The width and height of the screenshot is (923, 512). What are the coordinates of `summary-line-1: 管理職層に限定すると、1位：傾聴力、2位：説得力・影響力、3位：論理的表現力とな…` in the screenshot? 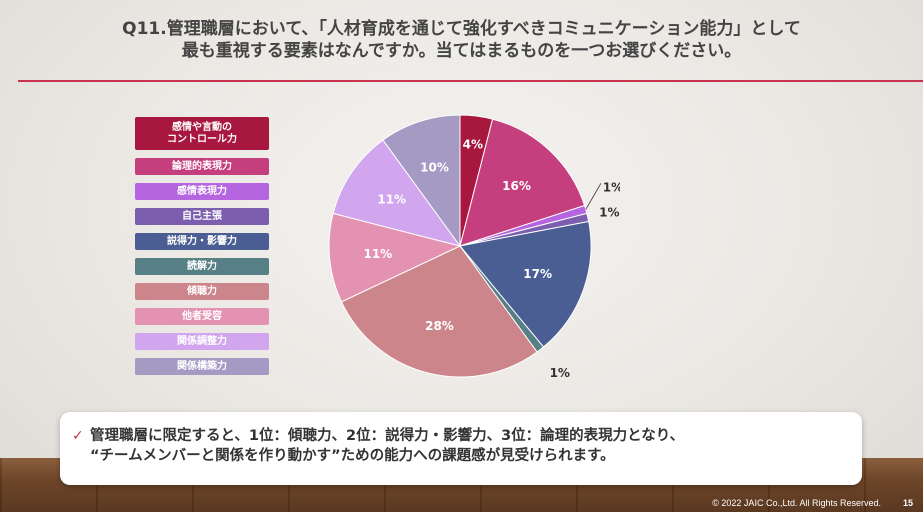 It's located at (387, 436).